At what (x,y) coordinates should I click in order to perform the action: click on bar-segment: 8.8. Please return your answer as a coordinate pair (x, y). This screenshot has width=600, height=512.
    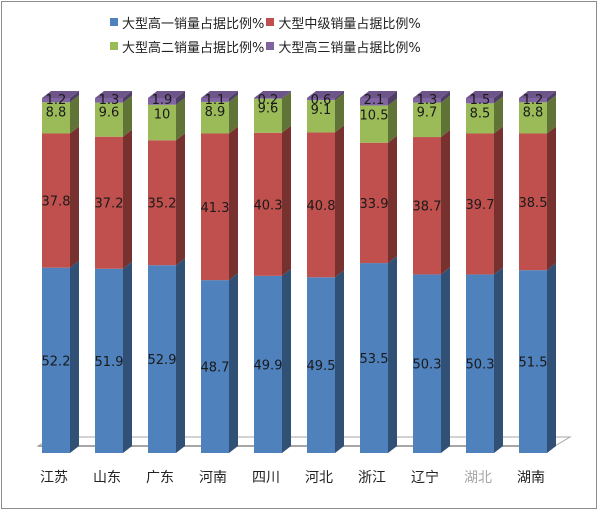
    Looking at the image, I should click on (537, 114).